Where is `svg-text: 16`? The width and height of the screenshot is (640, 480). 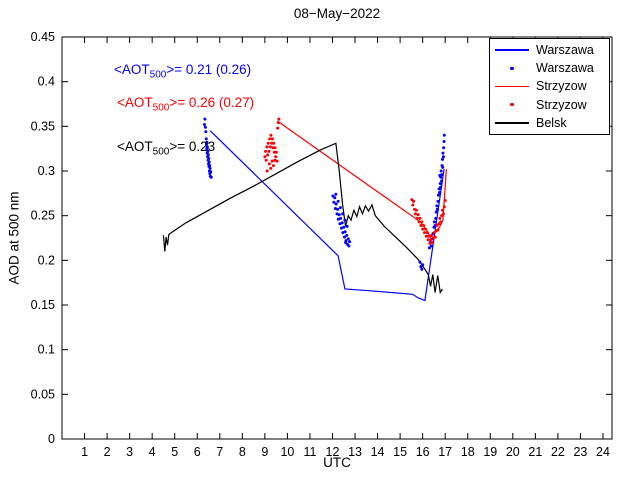
svg-text: 16 is located at coordinates (423, 452).